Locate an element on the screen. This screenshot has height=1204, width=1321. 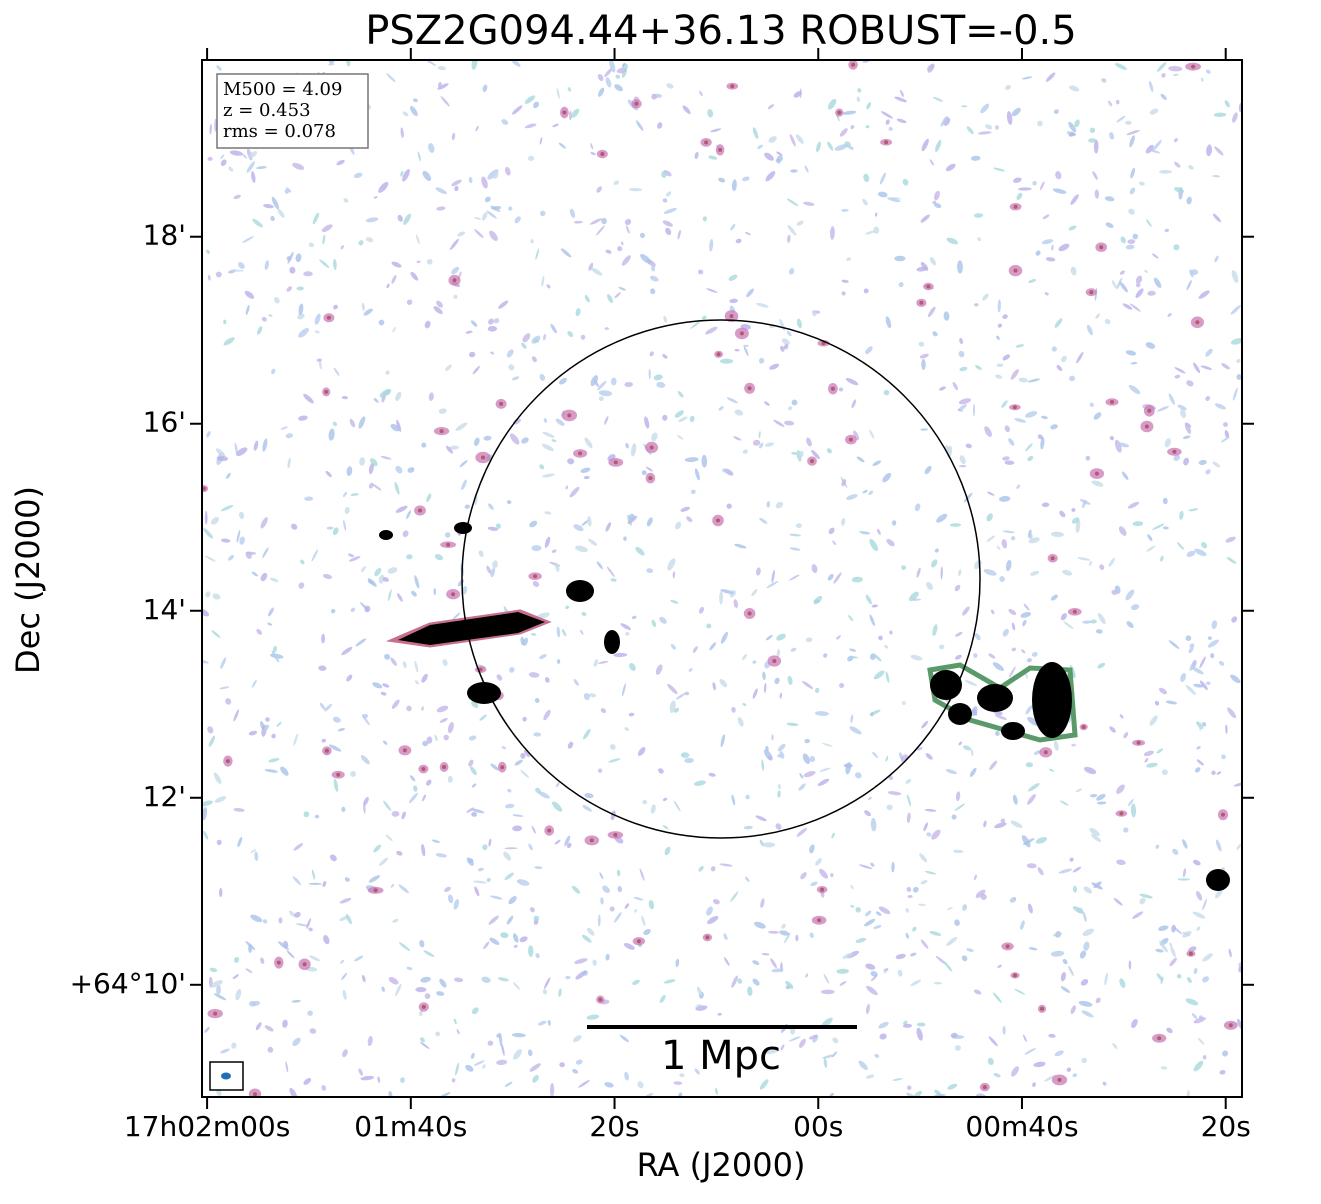
source is located at coordinates (580, 591).